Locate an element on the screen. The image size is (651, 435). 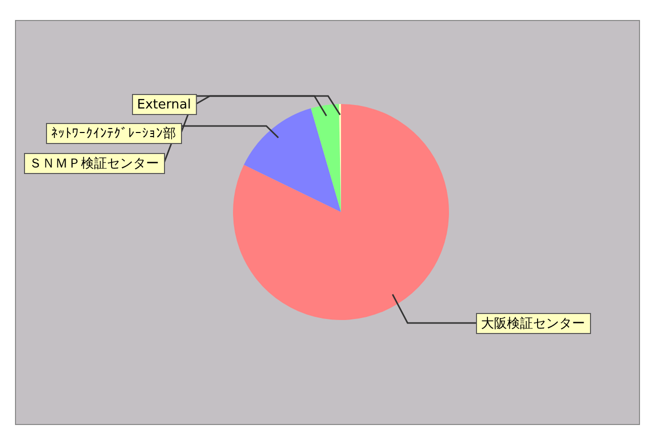
slice-label: ＳＮＭＰ検証センター is located at coordinates (94, 164).